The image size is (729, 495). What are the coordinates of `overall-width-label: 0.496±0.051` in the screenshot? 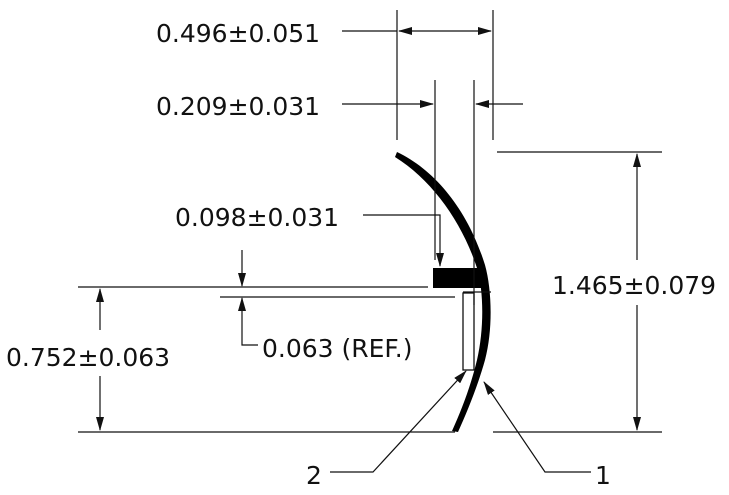 It's located at (238, 33).